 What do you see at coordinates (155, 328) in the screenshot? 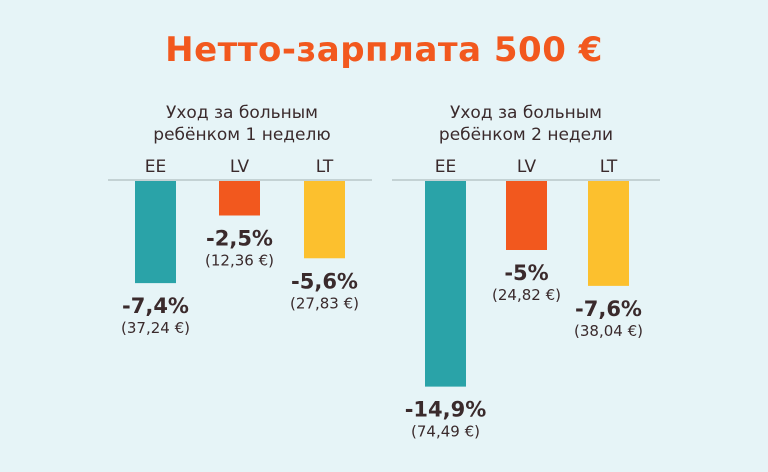
I see `data-label-amount: (37,24 €)` at bounding box center [155, 328].